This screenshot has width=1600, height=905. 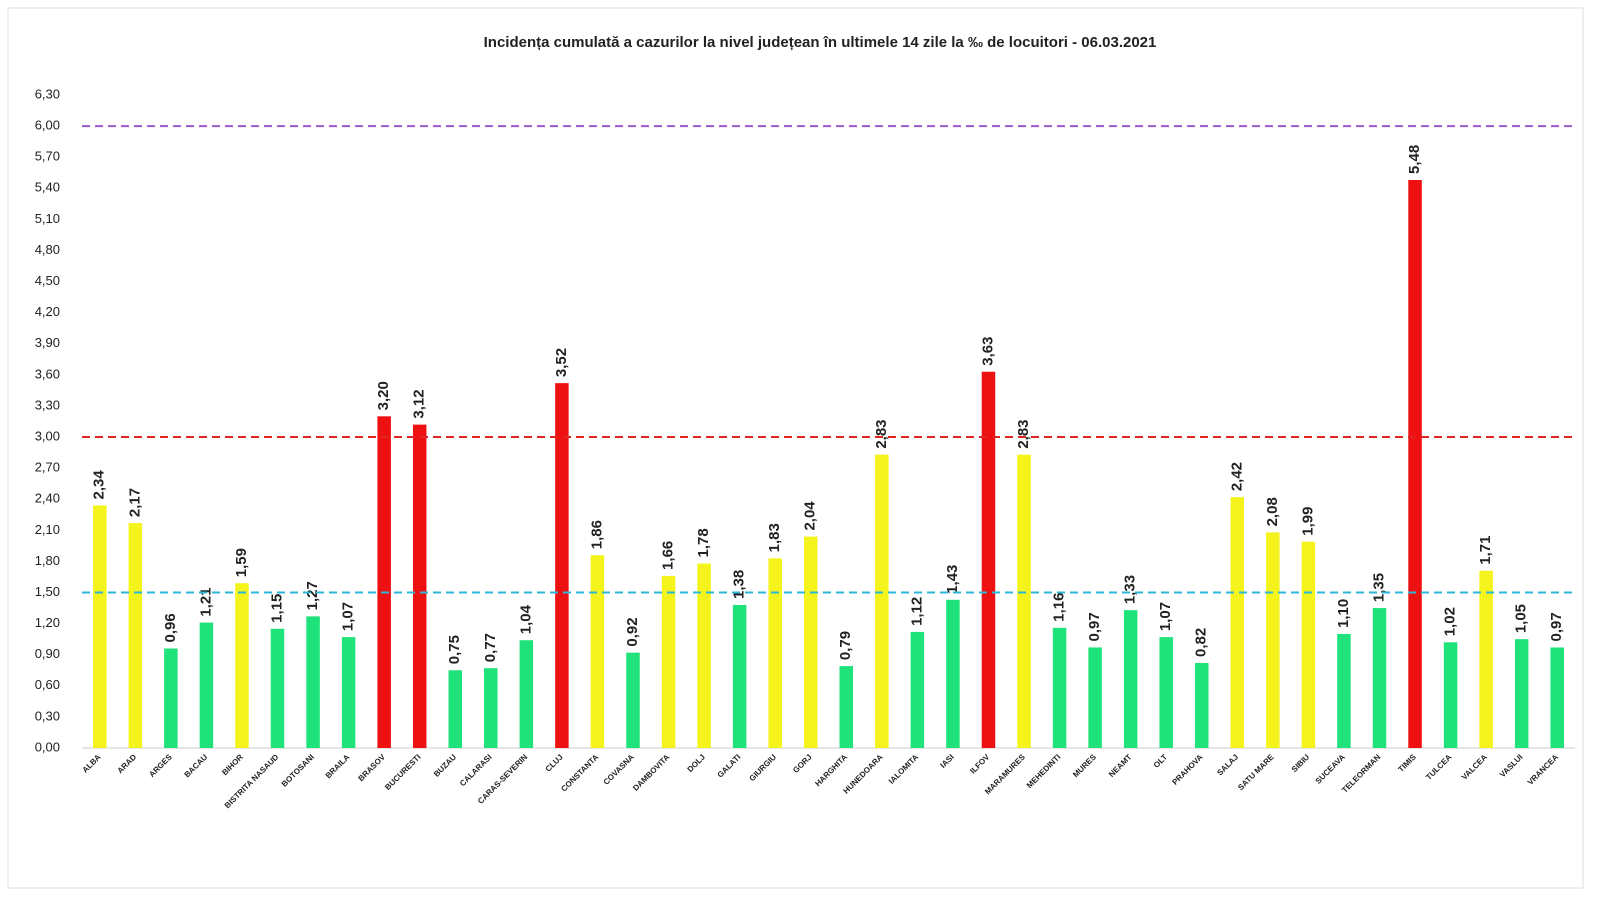 What do you see at coordinates (1059, 607) in the screenshot?
I see `value-label: 1,16` at bounding box center [1059, 607].